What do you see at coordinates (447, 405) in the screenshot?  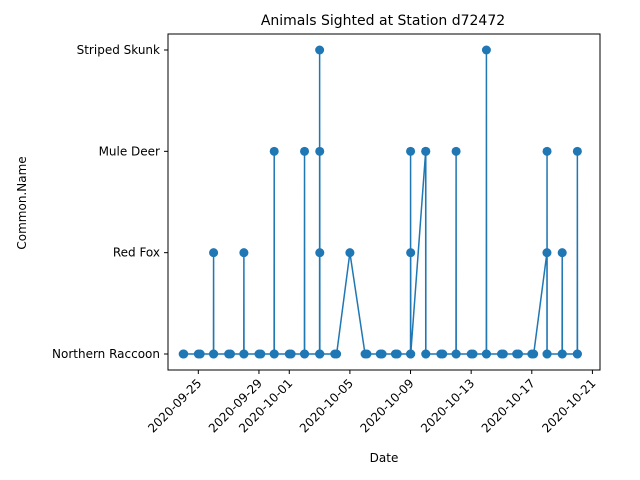 I see `x-tick-label: 2020-10-13` at bounding box center [447, 405].